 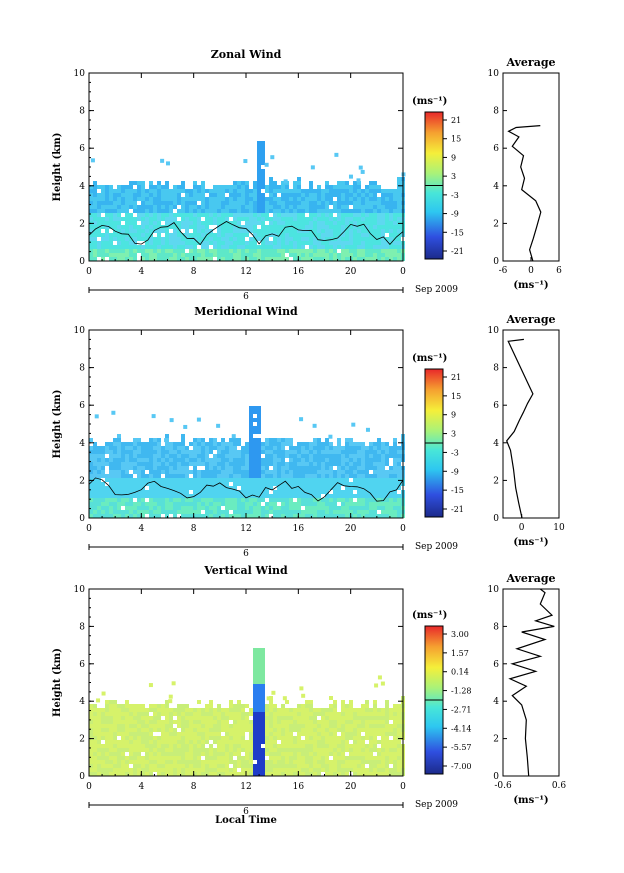 I want to click on x-tick-label: 4, so click(x=141, y=529).